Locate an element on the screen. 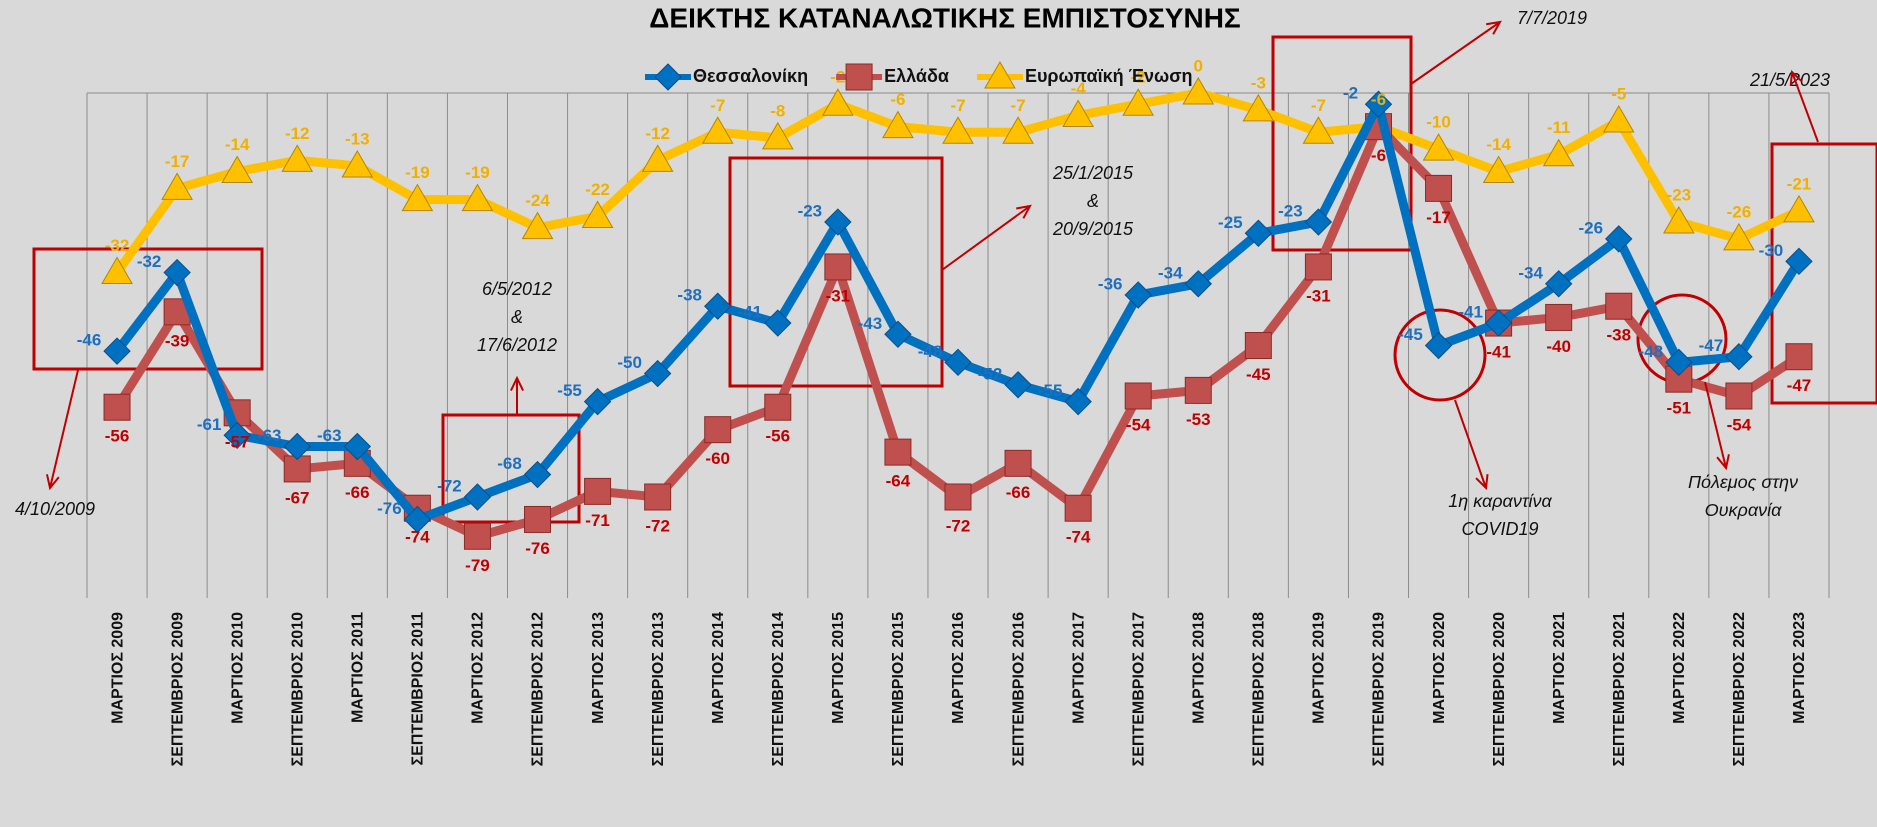 Image resolution: width=1877 pixels, height=827 pixels. x-tick-label: ΣΕΠΤΕΜΒΡΙΟΣ 2011 is located at coordinates (418, 689).